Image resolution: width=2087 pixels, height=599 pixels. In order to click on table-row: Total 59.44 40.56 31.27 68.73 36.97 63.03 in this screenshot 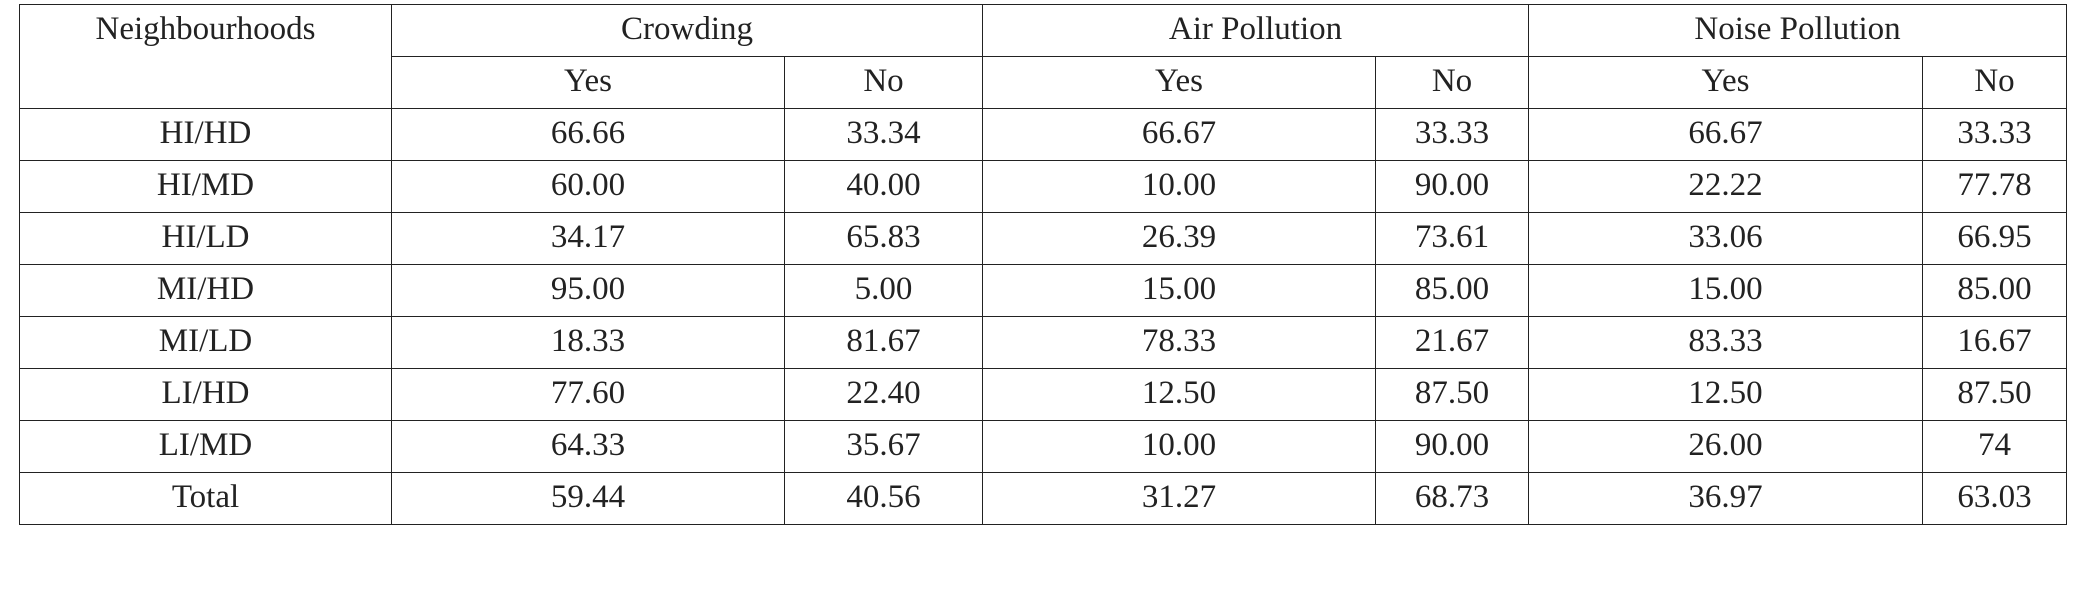, I will do `click(1043, 498)`.